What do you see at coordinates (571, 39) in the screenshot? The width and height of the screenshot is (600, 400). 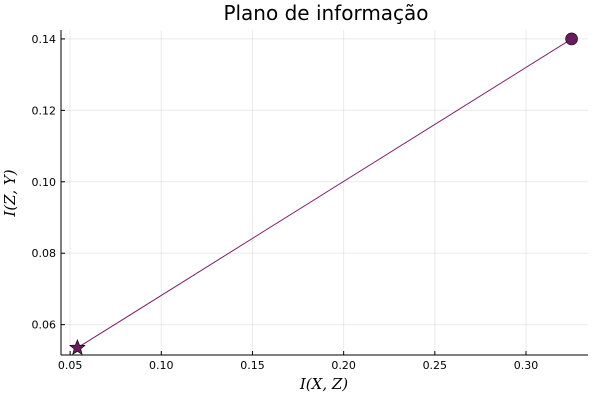 I see `end-point-circle-marker` at bounding box center [571, 39].